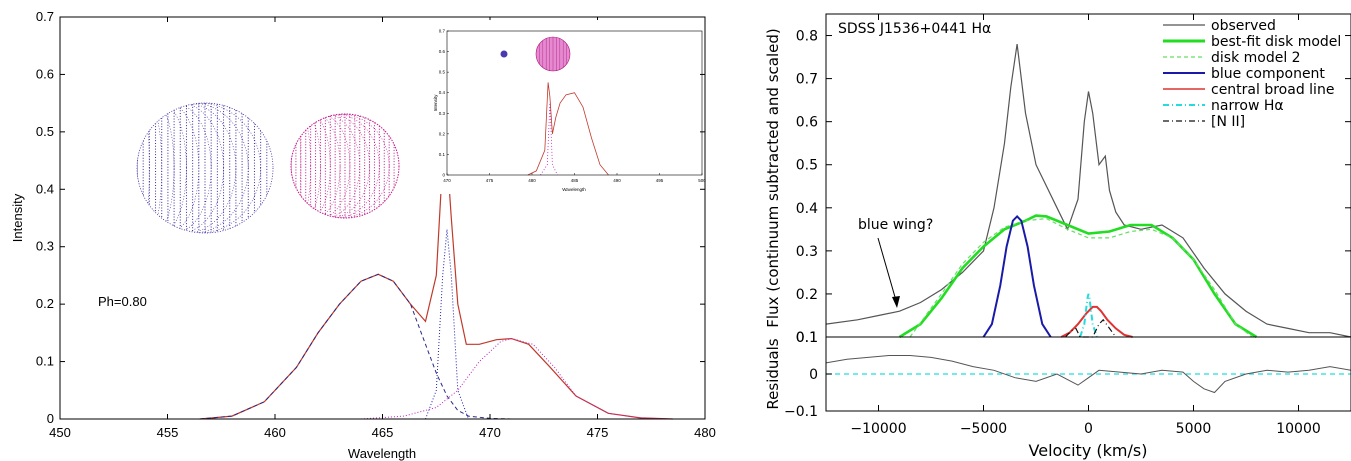  What do you see at coordinates (532, 180) in the screenshot?
I see `inset-x-tick-label: 480` at bounding box center [532, 180].